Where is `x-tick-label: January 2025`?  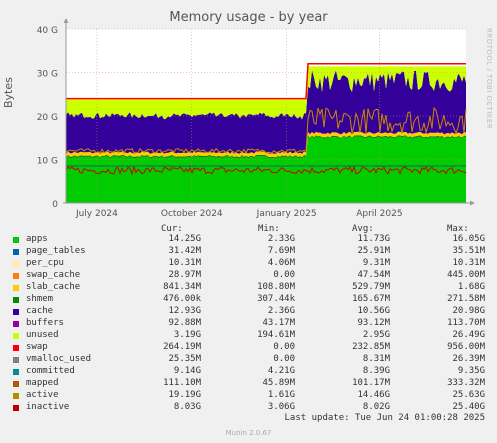 x-tick-label: January 2025 is located at coordinates (286, 214).